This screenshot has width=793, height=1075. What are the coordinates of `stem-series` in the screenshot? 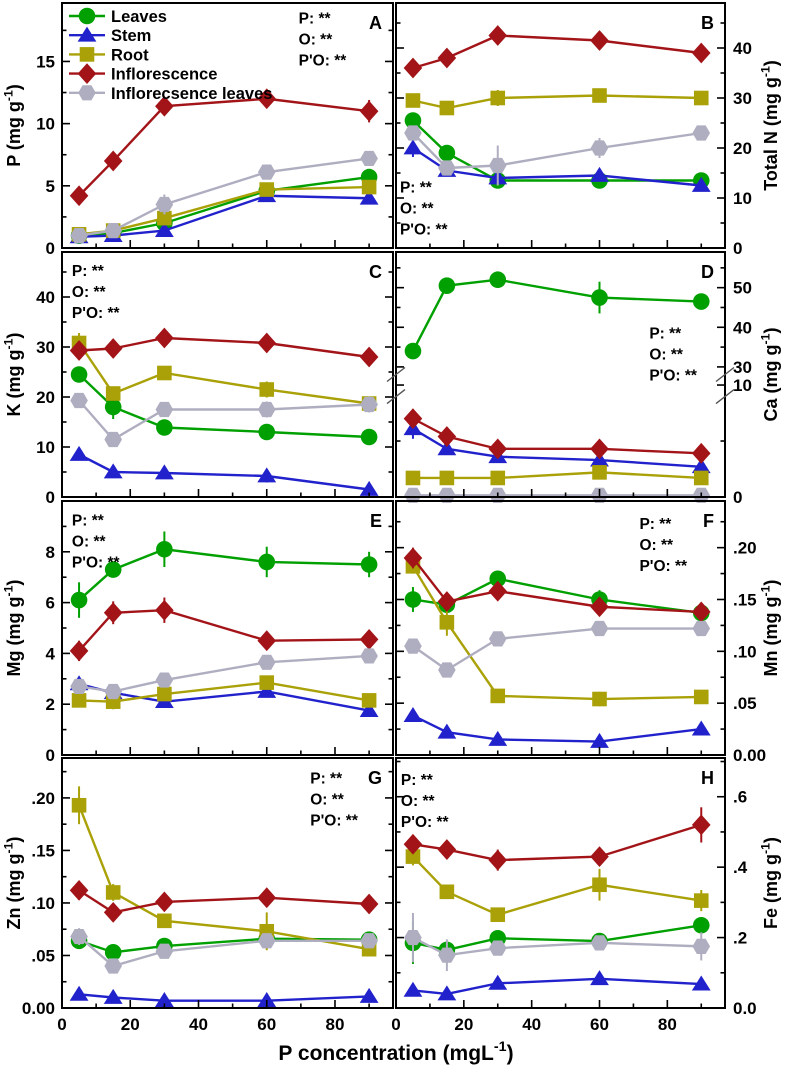 It's located at (224, 470).